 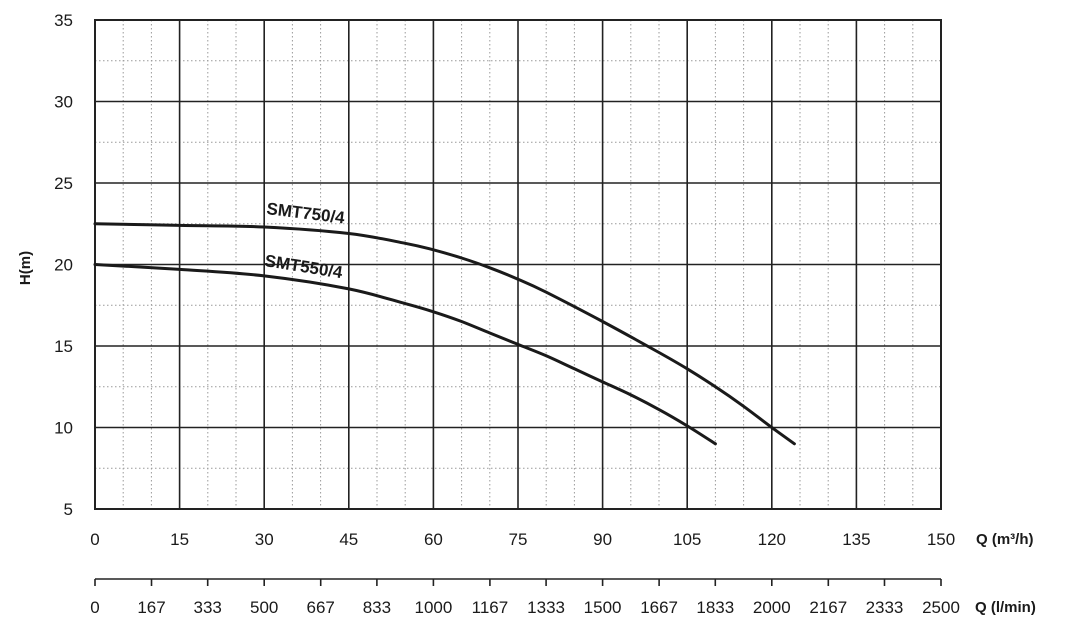 I want to click on x-tick-labels: 0 15 30 45 60 75 90 105 120 135 150, so click(x=522, y=539).